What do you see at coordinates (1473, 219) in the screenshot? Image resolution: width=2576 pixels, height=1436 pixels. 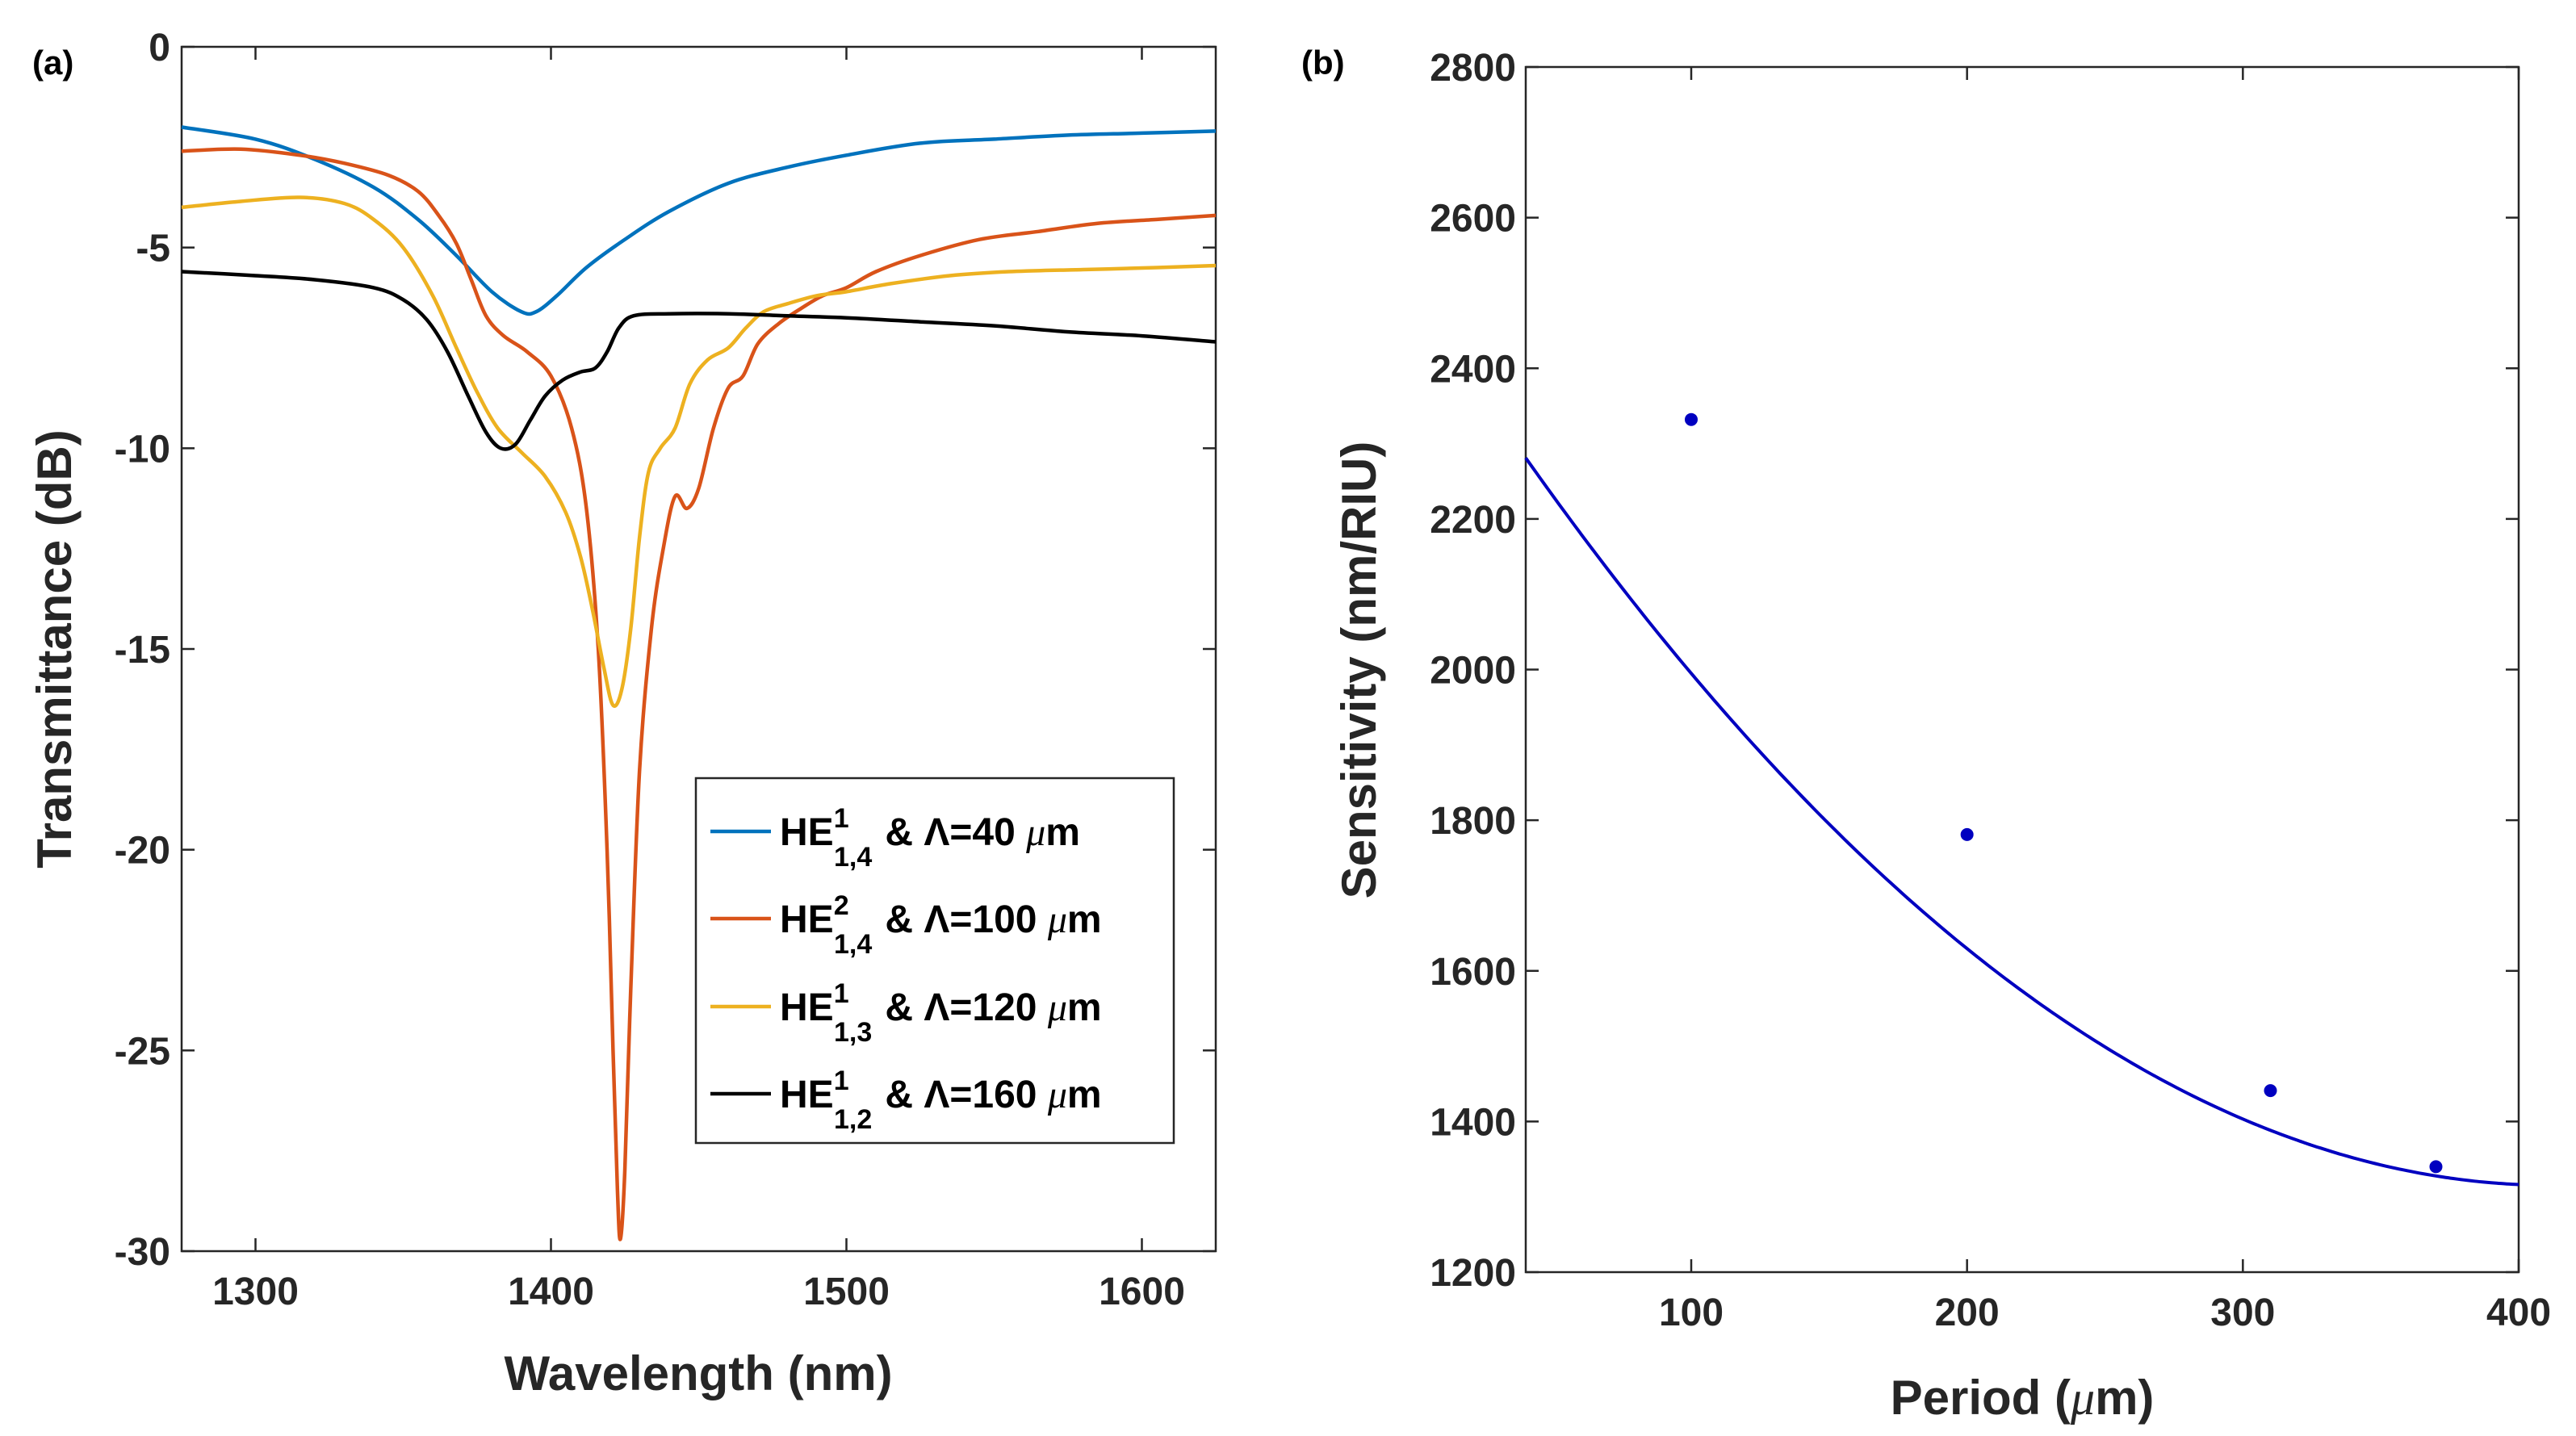 I see `y-tick-label-b: 2600` at bounding box center [1473, 219].